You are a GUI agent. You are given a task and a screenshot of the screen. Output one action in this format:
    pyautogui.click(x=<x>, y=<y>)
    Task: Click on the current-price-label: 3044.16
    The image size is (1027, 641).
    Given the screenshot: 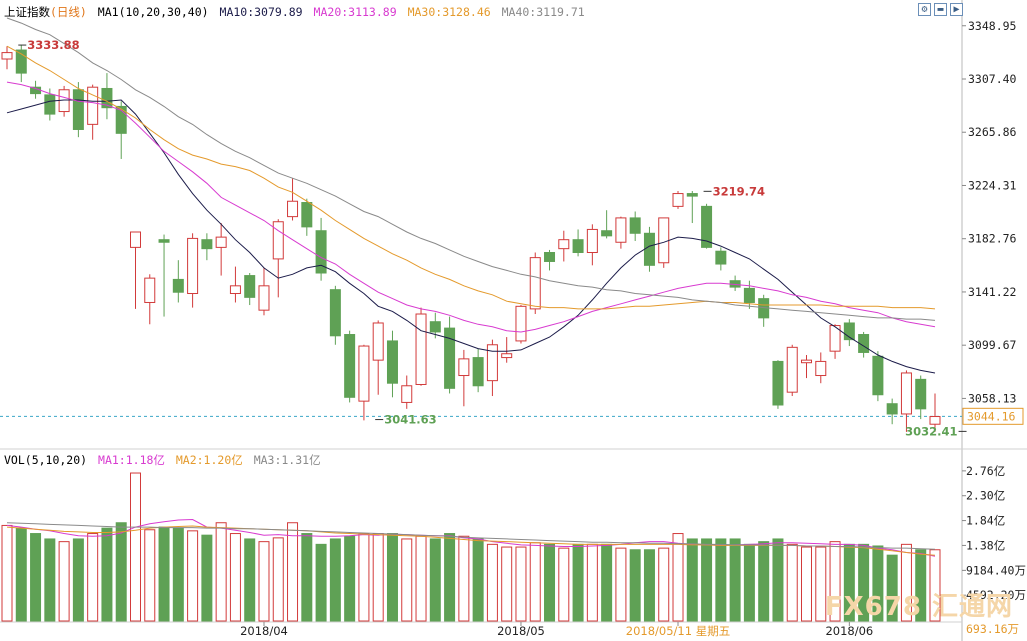 What is the action you would take?
    pyautogui.click(x=991, y=416)
    